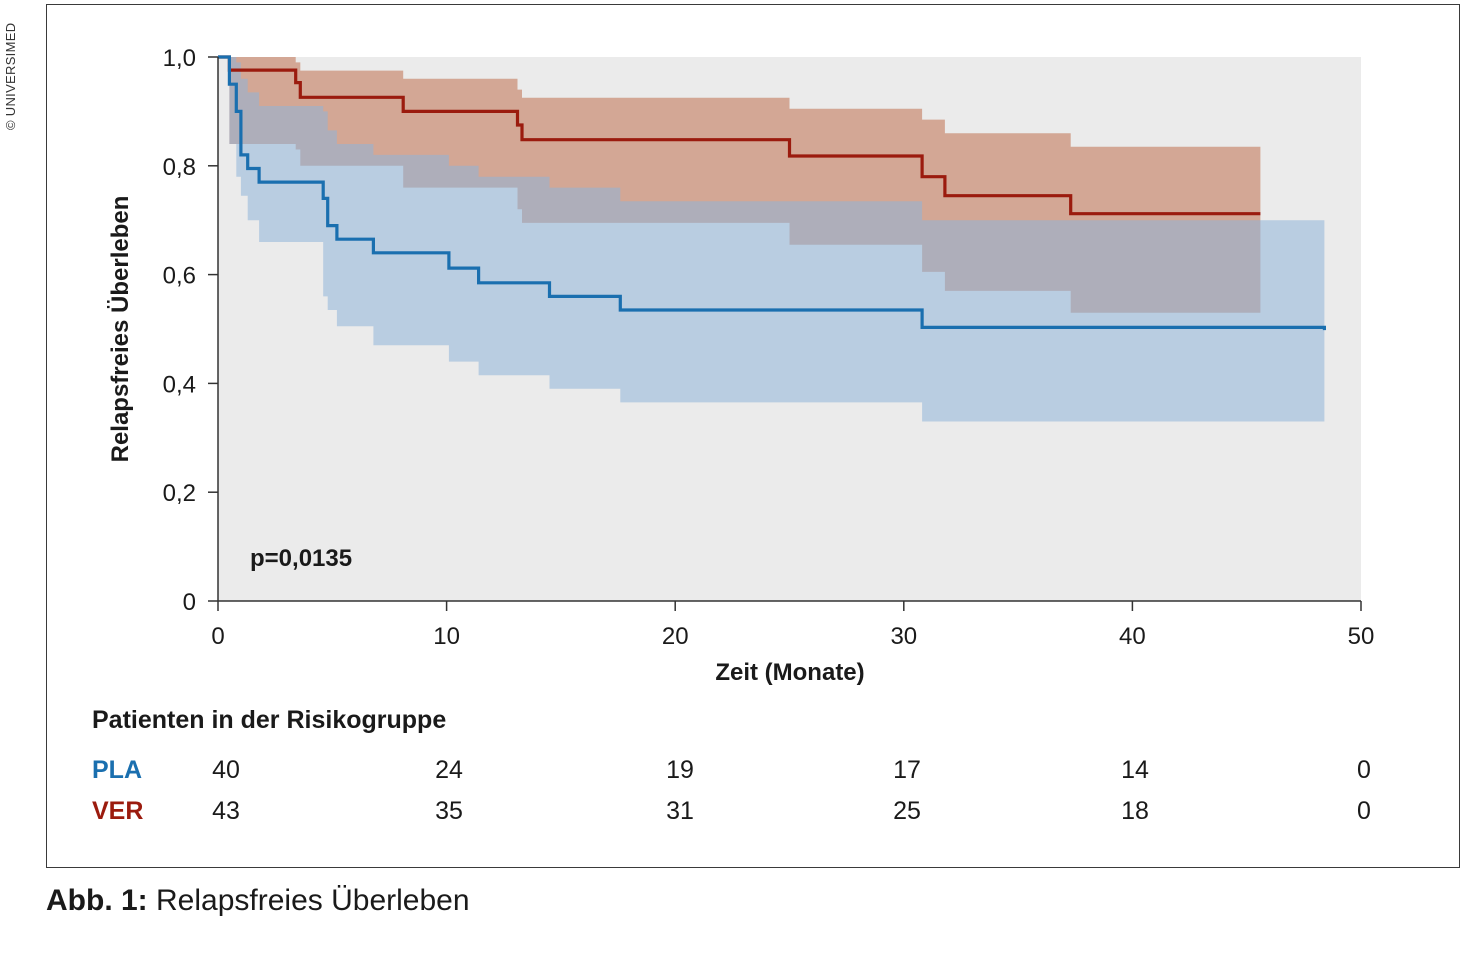 The height and width of the screenshot is (968, 1463). Describe the element at coordinates (179, 276) in the screenshot. I see `y-tick-label: 0,6` at that location.